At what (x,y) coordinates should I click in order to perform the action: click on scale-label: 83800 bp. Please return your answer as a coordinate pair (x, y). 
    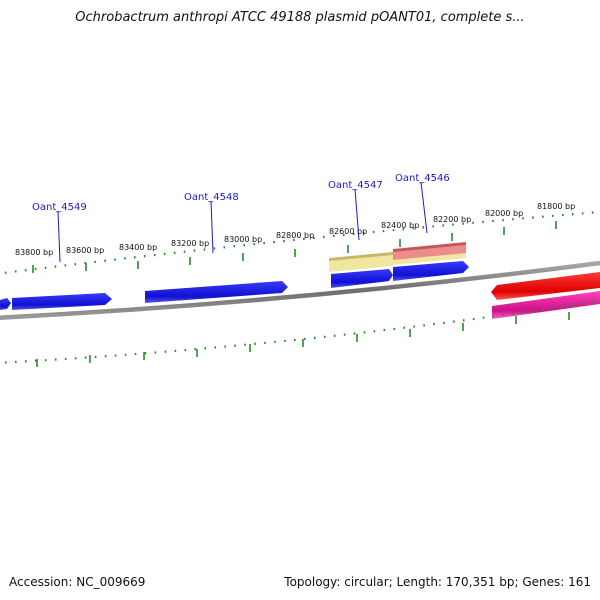
    Looking at the image, I should click on (34, 252).